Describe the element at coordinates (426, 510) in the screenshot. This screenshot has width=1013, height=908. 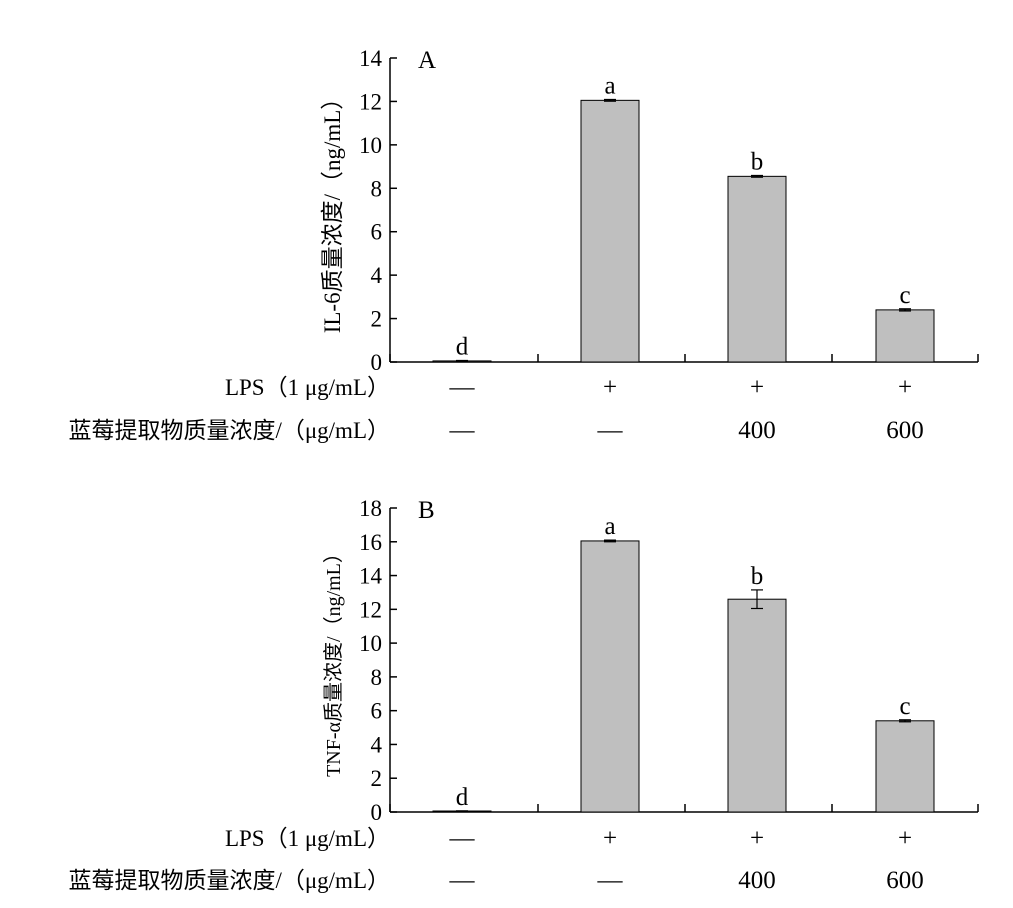
I see `panel-label: B` at that location.